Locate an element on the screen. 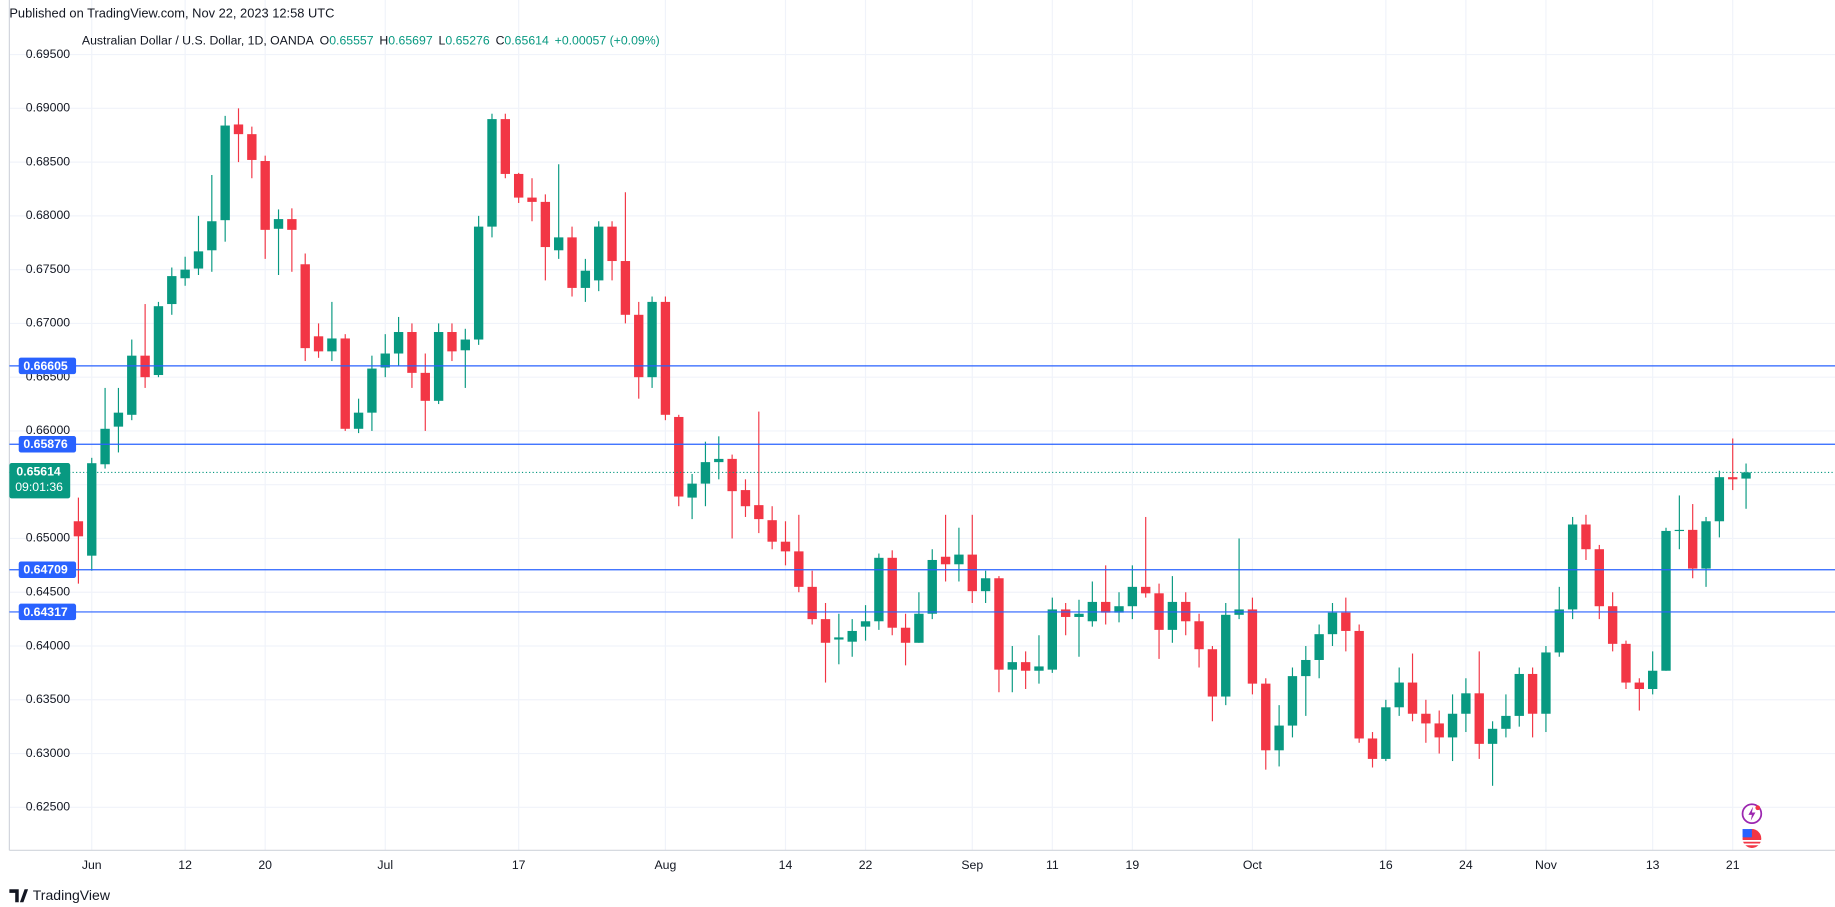 This screenshot has height=907, width=1835. x-tick-label: Jun is located at coordinates (92, 865).